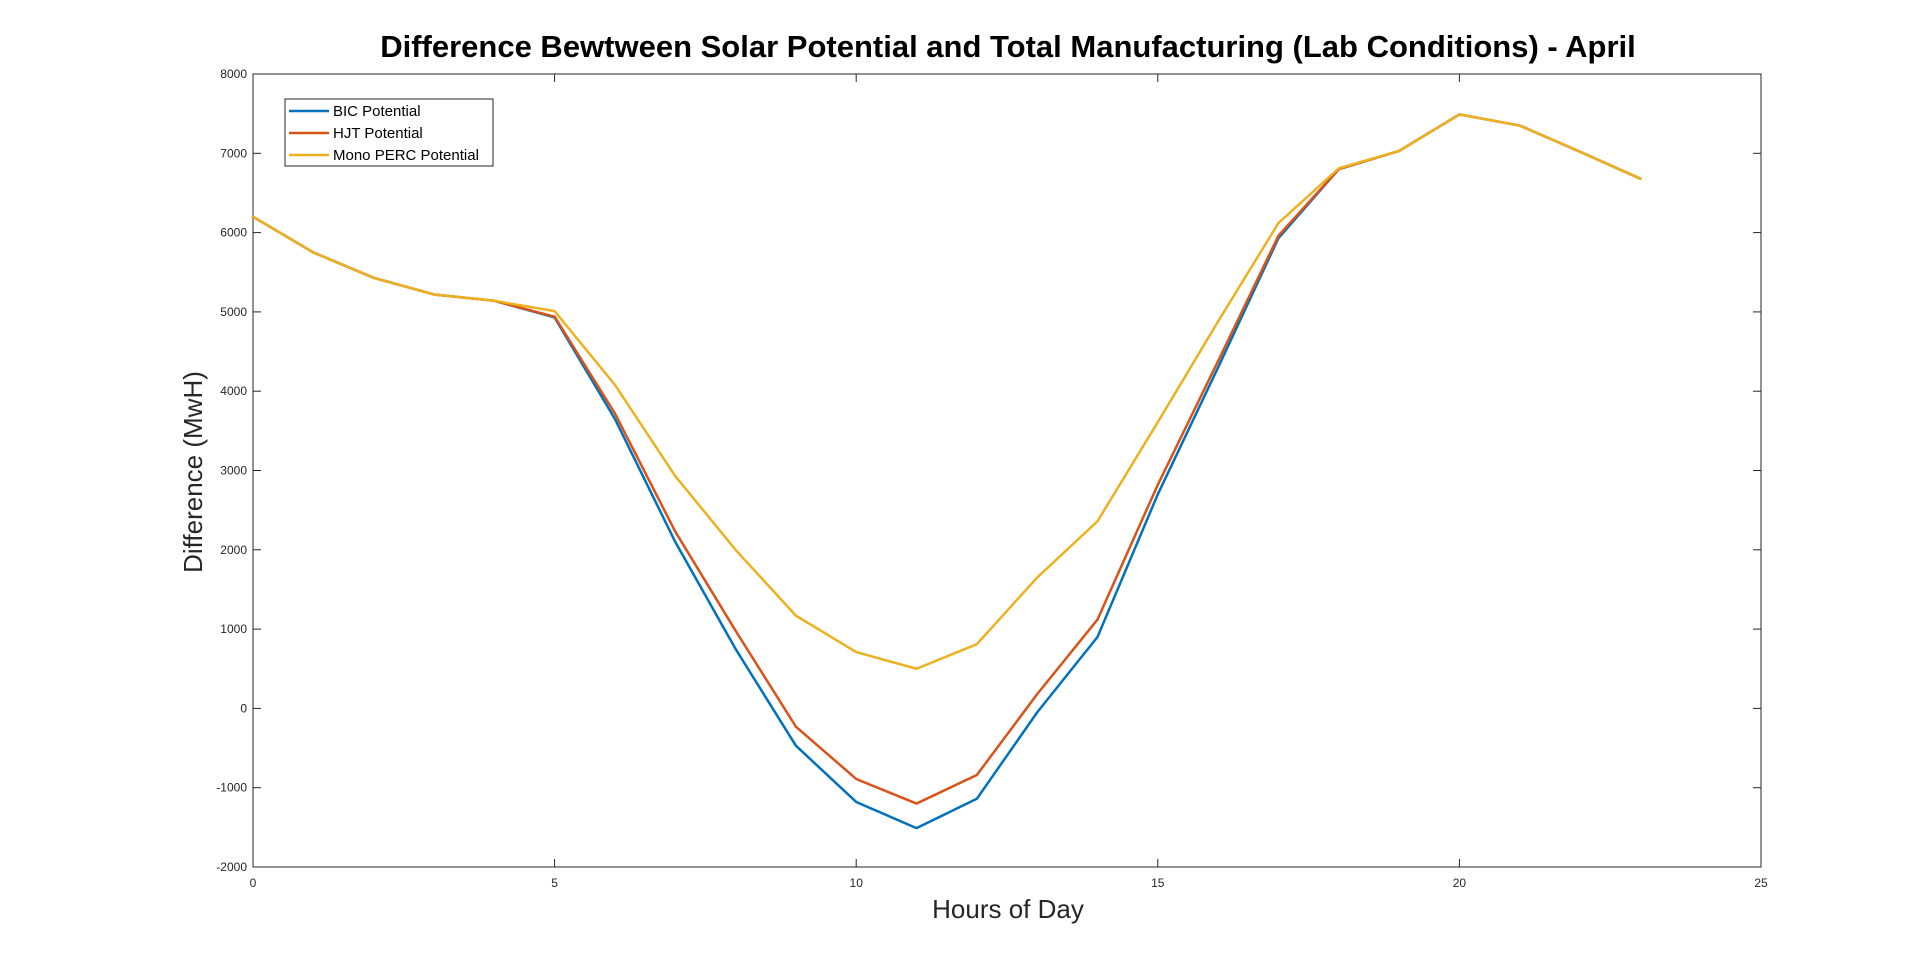 This screenshot has width=1920, height=963. Describe the element at coordinates (253, 883) in the screenshot. I see `x-tick-label: 0` at that location.